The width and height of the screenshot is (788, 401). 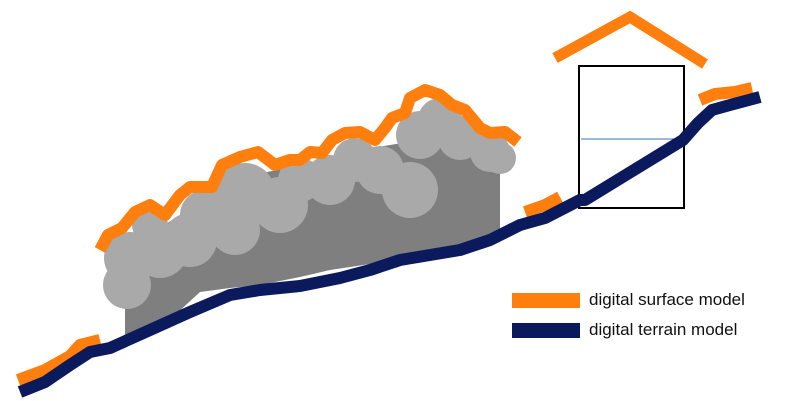 What do you see at coordinates (58, 360) in the screenshot?
I see `surface-model-left-segment` at bounding box center [58, 360].